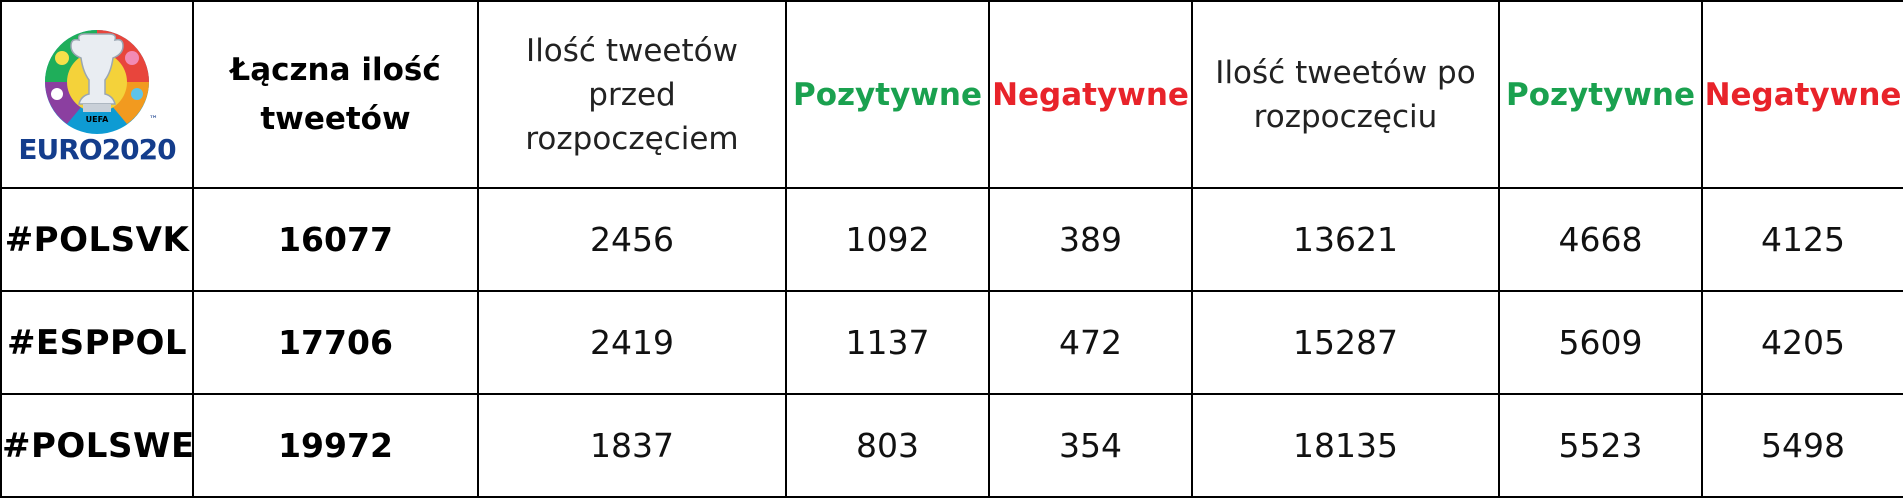 This screenshot has width=1903, height=498. Describe the element at coordinates (887, 239) in the screenshot. I see `row-positive-before: 1092` at that location.